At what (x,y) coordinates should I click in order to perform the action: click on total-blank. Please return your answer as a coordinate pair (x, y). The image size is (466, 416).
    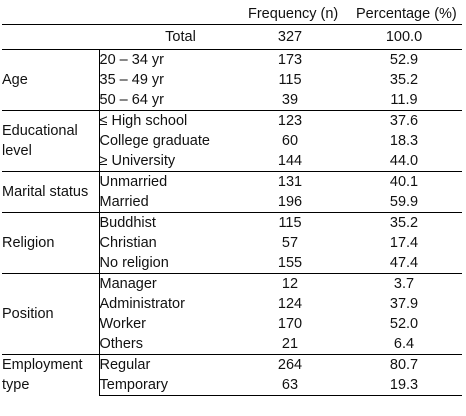
    Looking at the image, I should click on (50, 37).